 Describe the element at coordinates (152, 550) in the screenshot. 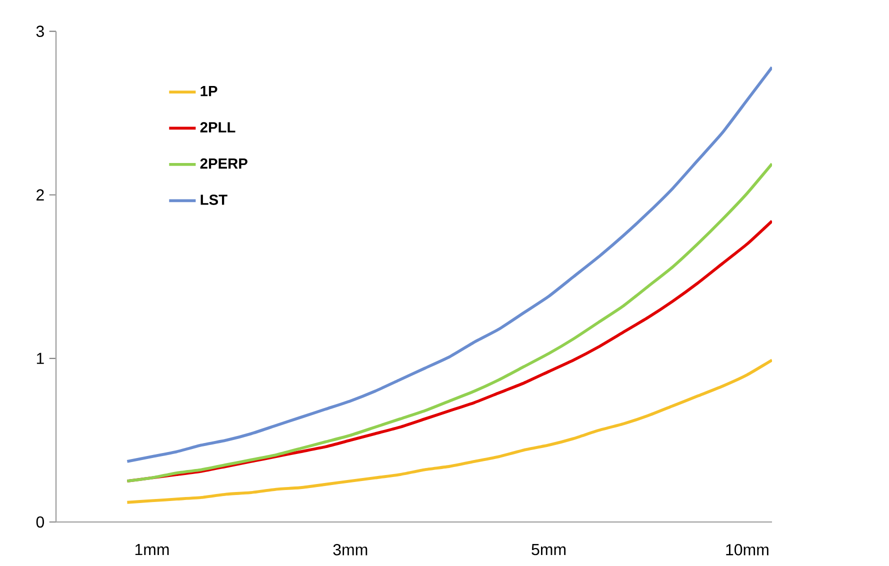

I see `x-tick-label: 1mm` at that location.